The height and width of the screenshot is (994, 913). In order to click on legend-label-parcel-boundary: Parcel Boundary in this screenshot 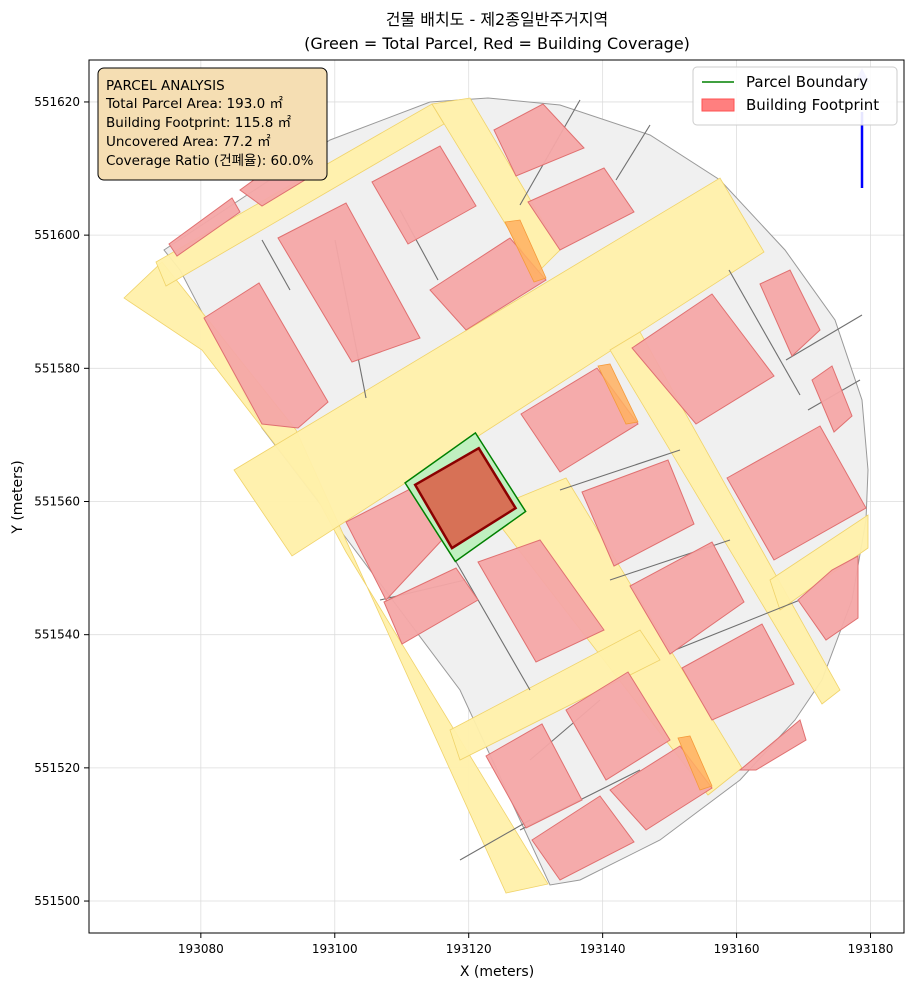, I will do `click(807, 82)`.